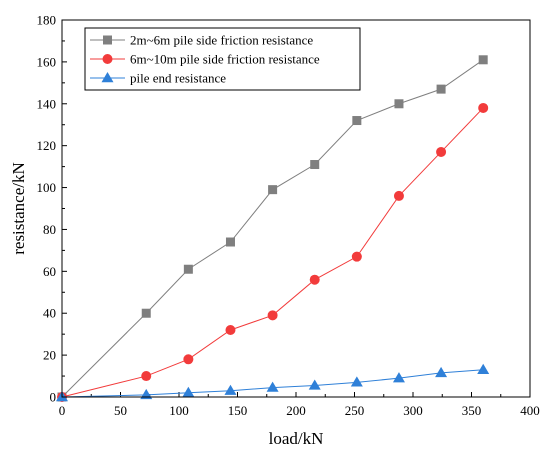 The image size is (550, 457). What do you see at coordinates (49, 313) in the screenshot?
I see `y-tick-label: 40` at bounding box center [49, 313].